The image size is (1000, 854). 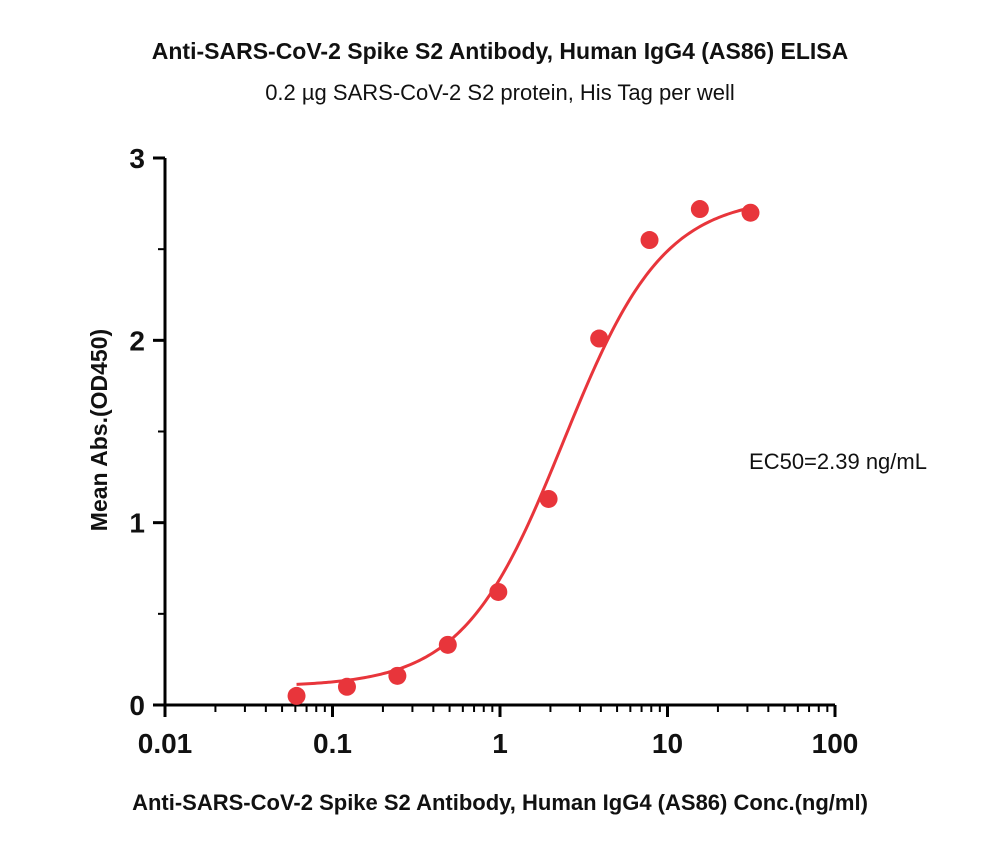 What do you see at coordinates (99, 430) in the screenshot?
I see `y-axis-label: Mean Abs.(OD450)` at bounding box center [99, 430].